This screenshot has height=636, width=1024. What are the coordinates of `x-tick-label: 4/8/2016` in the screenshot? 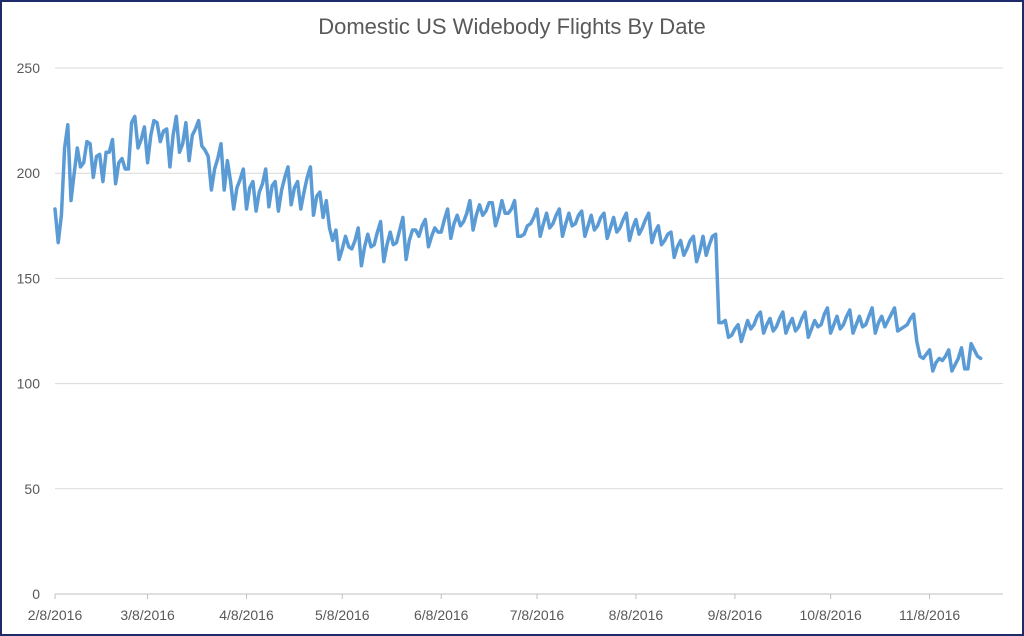 It's located at (246, 615).